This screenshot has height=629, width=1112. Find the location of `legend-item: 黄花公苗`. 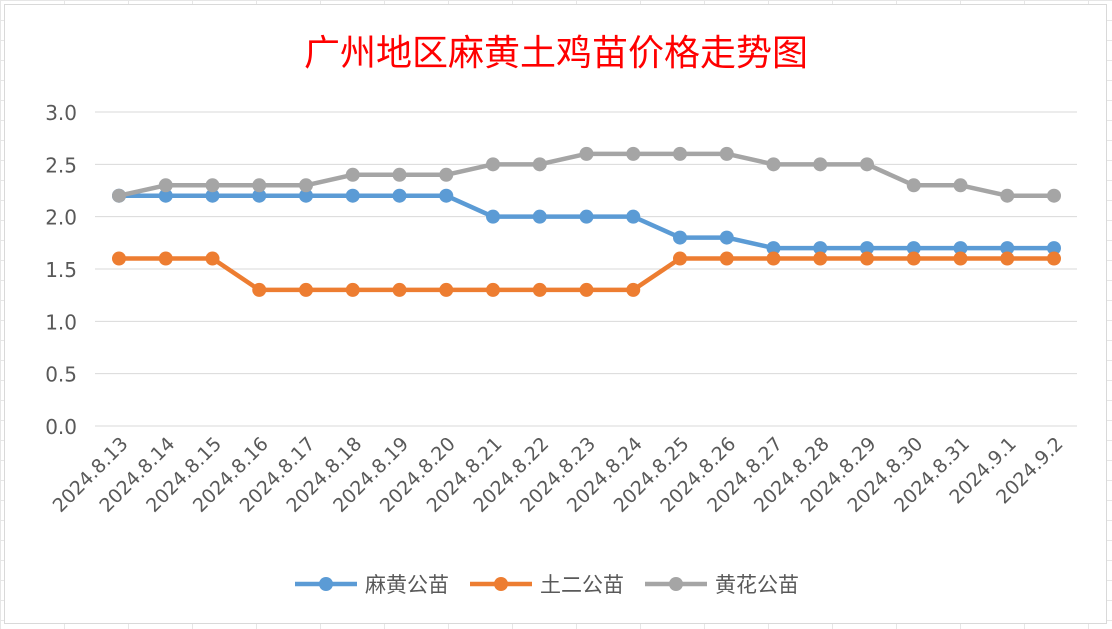

legend-item: 黄花公苗 is located at coordinates (722, 585).